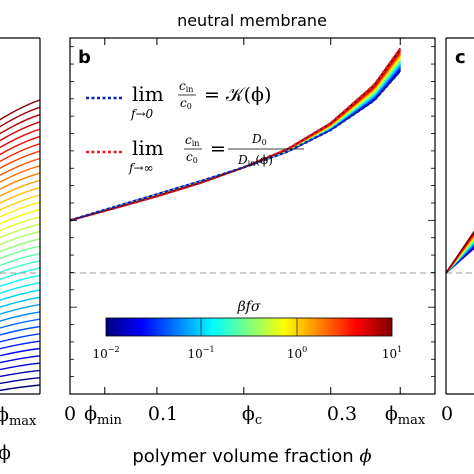 The width and height of the screenshot is (474, 474). I want to click on colorbar-ticklabel-m2: 10⁻², so click(105, 353).